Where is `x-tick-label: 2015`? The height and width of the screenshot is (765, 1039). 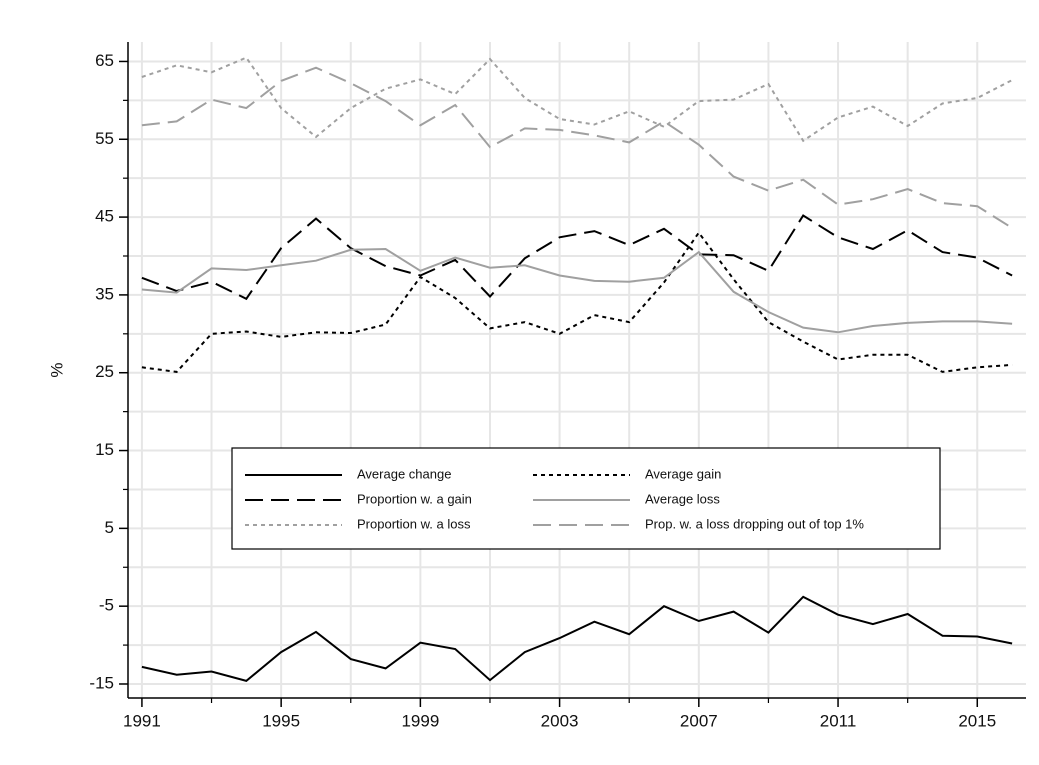 x-tick-label: 2015 is located at coordinates (977, 720).